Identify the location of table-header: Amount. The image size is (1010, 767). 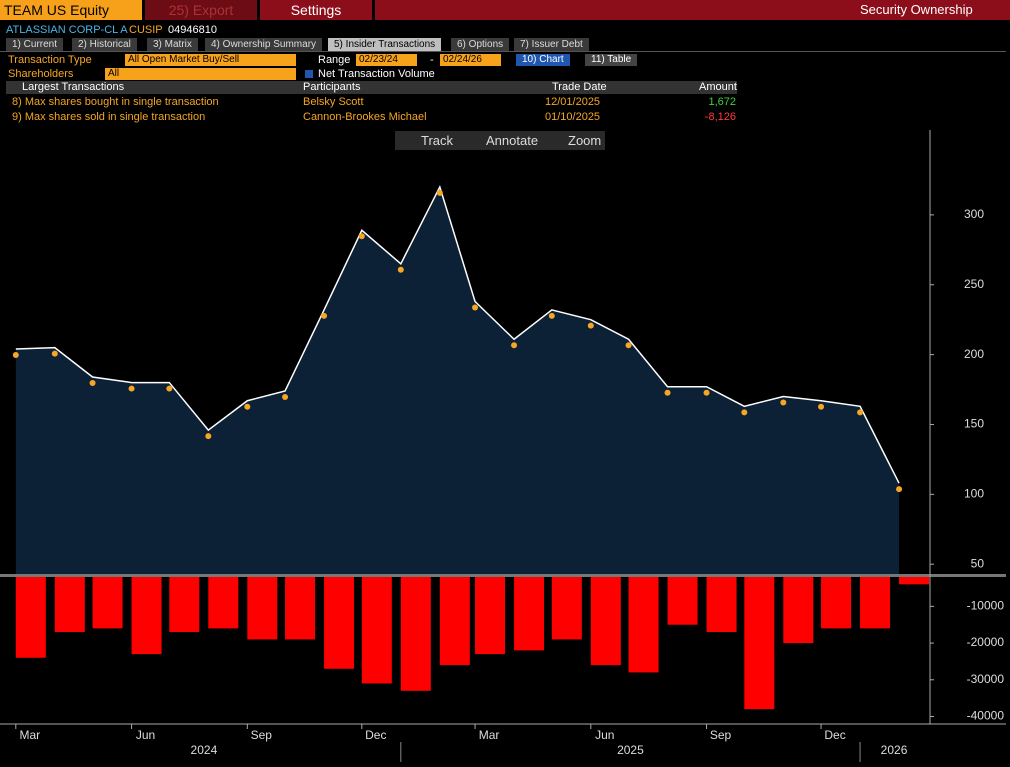
(718, 87).